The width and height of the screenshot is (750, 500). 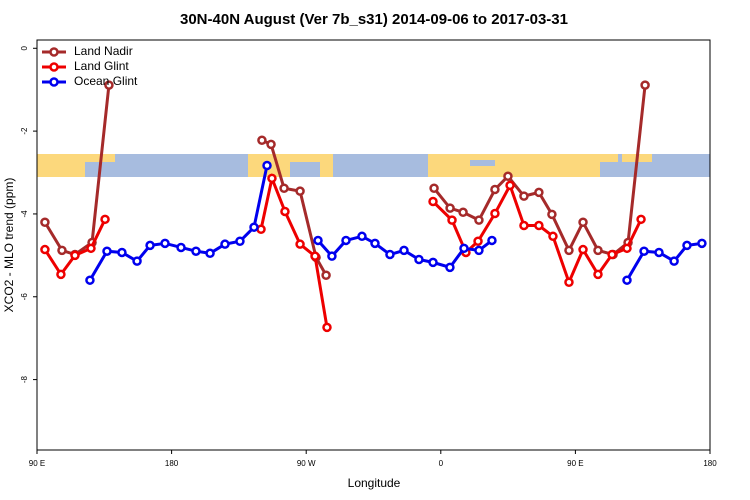 I want to click on y-tick-label: -2, so click(x=24, y=131).